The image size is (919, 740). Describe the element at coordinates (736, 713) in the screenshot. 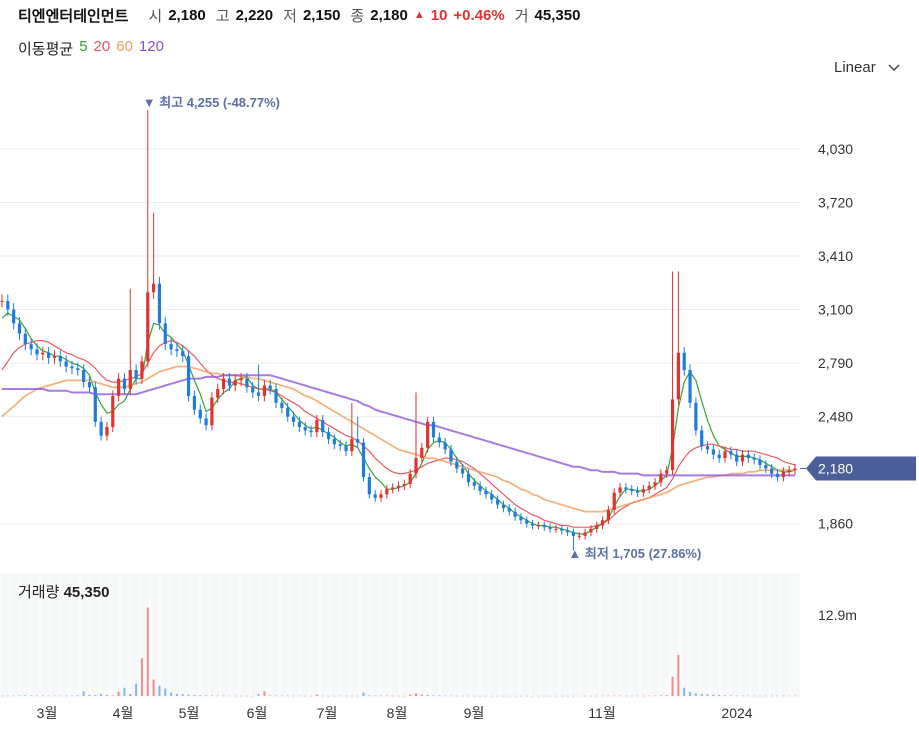

I see `x-tick-label: 2024` at that location.